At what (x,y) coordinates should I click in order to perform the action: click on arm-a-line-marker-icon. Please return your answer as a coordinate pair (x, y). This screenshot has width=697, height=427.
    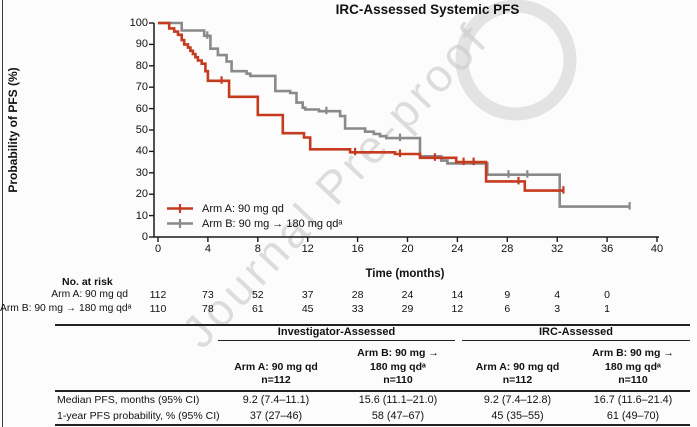
    Looking at the image, I should click on (180, 208).